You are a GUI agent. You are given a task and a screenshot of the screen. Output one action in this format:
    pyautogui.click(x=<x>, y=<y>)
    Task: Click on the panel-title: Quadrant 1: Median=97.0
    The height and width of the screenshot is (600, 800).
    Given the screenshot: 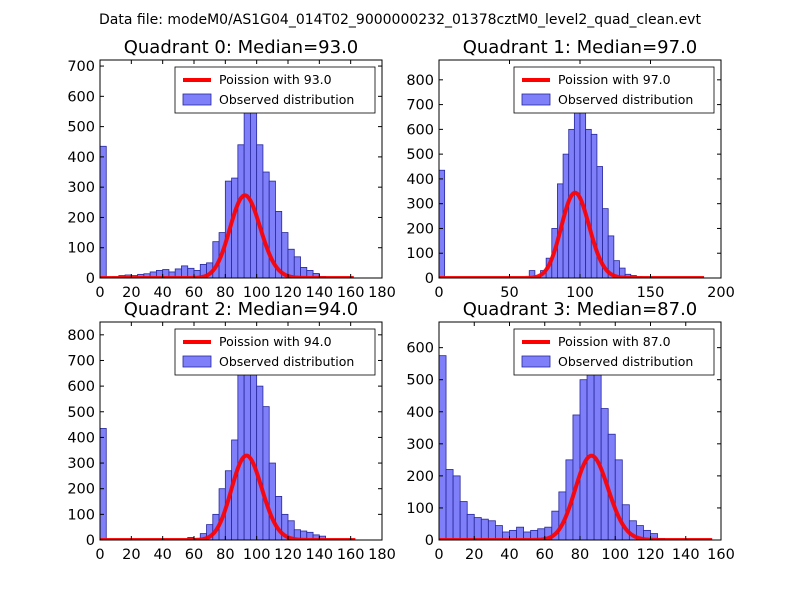 What is the action you would take?
    pyautogui.click(x=580, y=47)
    